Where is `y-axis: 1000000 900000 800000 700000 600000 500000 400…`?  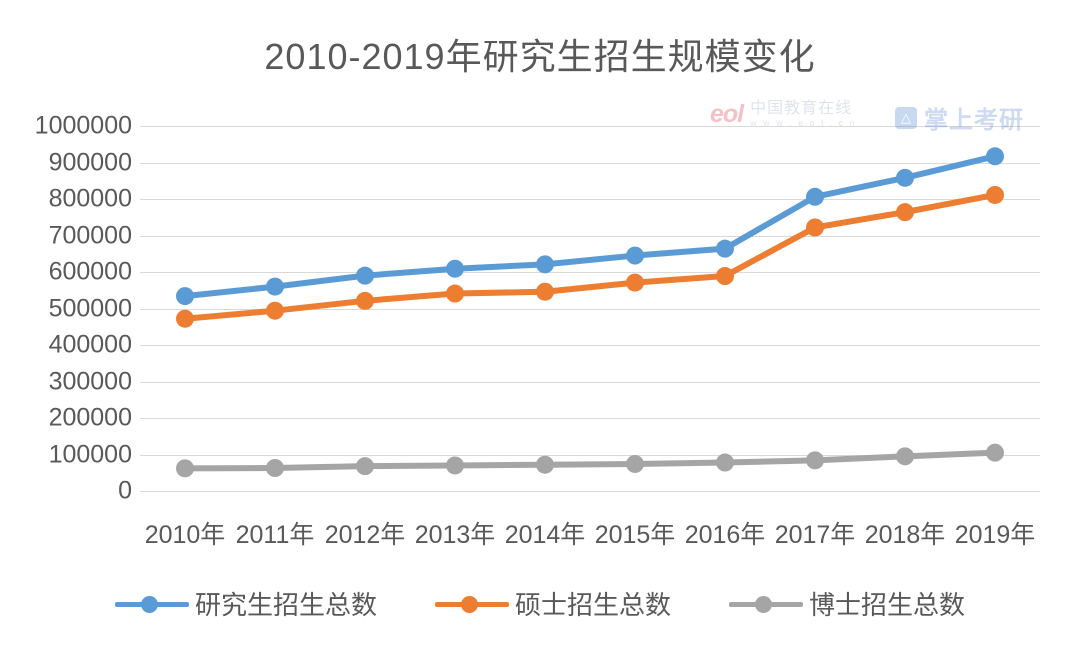
y-axis: 1000000 900000 800000 700000 600000 500000 400… is located at coordinates (72, 308).